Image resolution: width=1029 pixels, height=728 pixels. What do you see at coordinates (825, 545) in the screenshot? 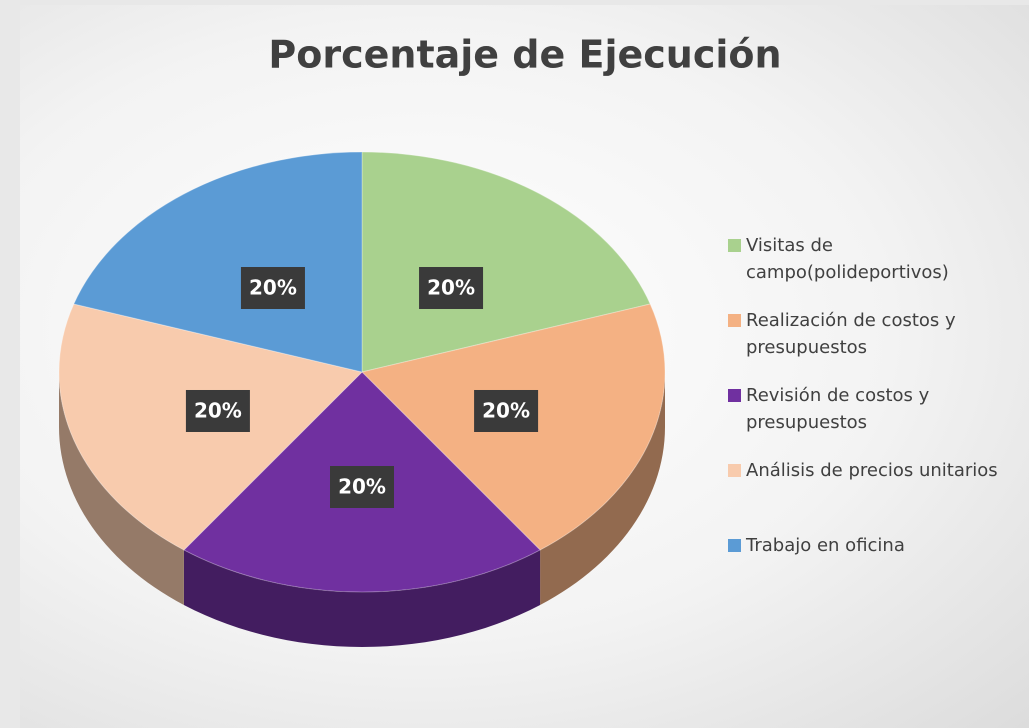
I see `legend-label: Trabajo en oficina` at bounding box center [825, 545].